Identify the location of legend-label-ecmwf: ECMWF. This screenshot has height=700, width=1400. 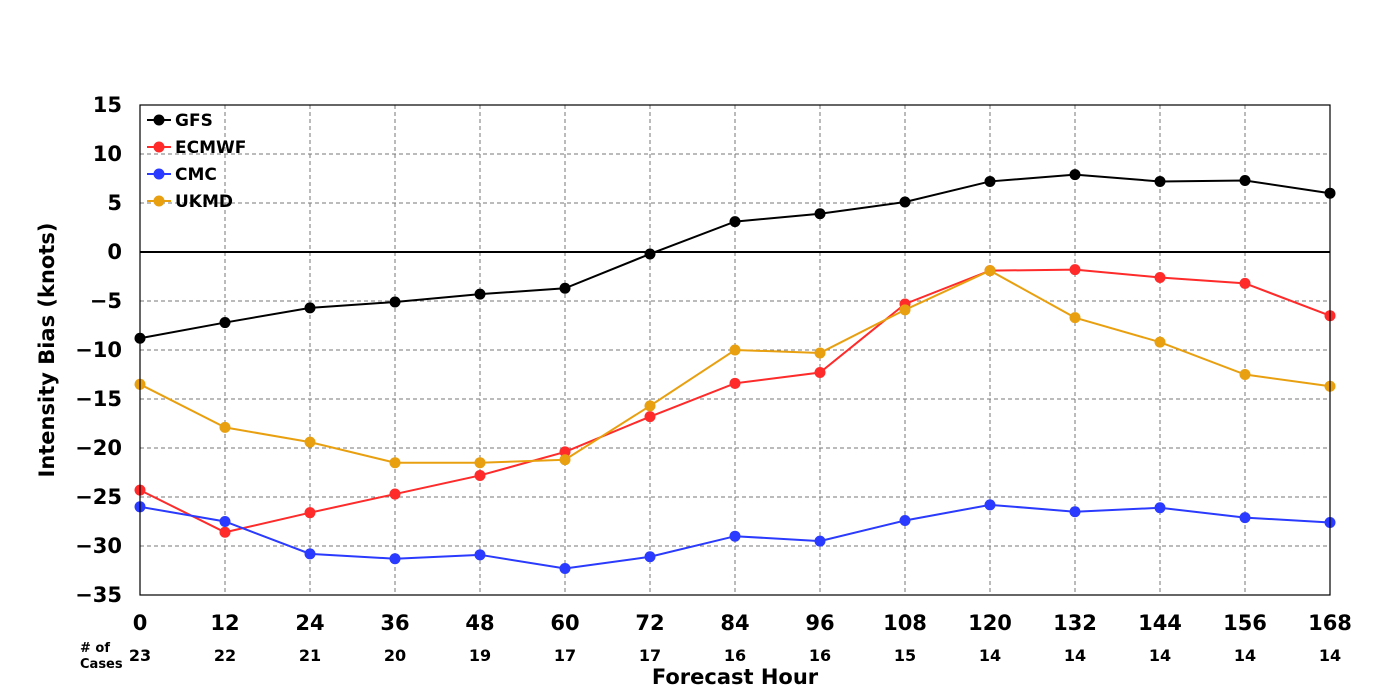
(210, 148).